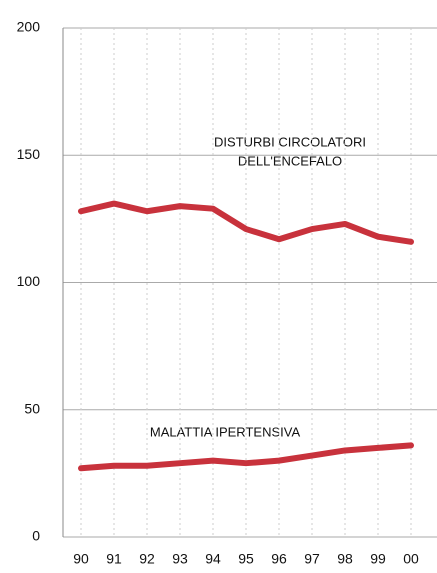 The height and width of the screenshot is (573, 437). What do you see at coordinates (36, 536) in the screenshot?
I see `y-tick-label: 0` at bounding box center [36, 536].